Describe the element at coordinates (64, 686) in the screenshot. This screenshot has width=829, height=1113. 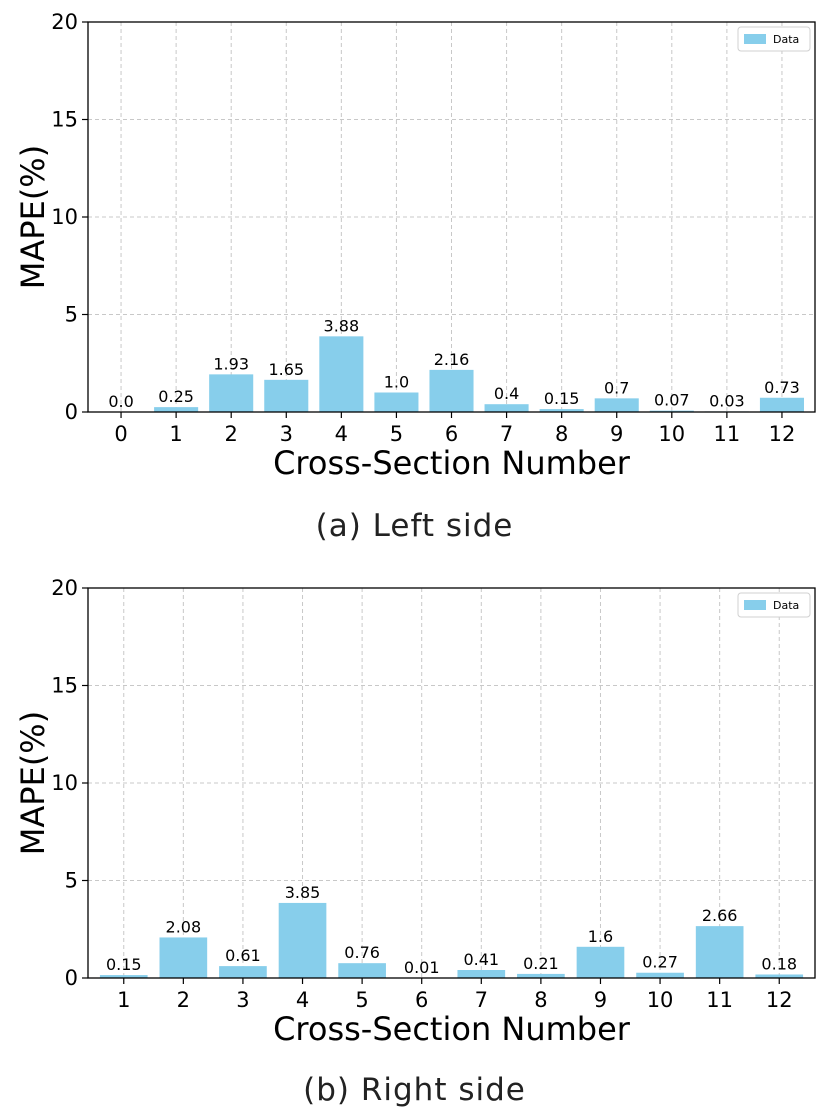
I see `chart1-y-tick-label: 15` at that location.